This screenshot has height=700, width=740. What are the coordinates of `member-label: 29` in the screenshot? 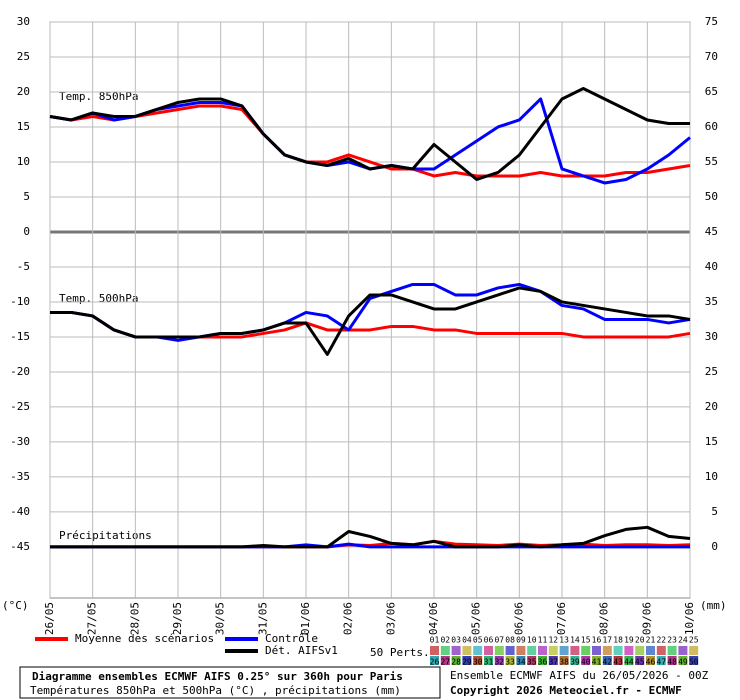 It's located at (467, 662).